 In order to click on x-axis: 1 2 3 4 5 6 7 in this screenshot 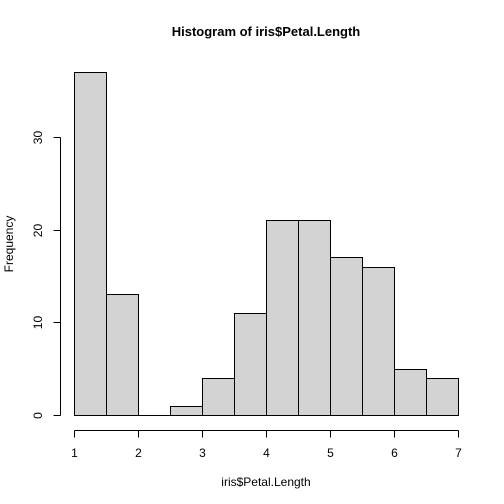, I will do `click(266, 445)`.